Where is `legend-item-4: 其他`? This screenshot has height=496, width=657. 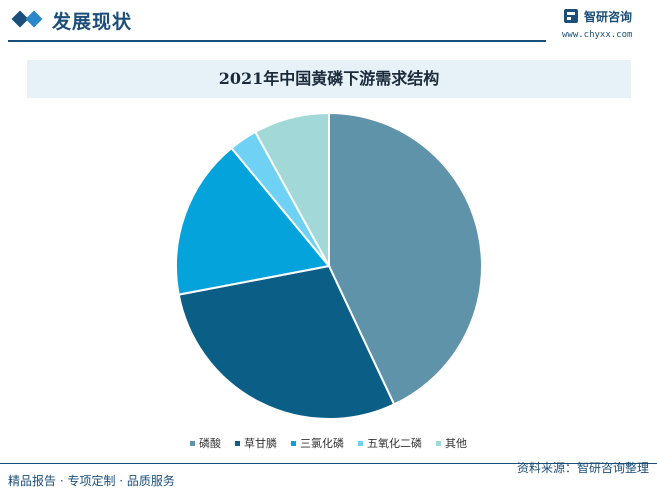
legend-item-4: 其他 is located at coordinates (451, 443).